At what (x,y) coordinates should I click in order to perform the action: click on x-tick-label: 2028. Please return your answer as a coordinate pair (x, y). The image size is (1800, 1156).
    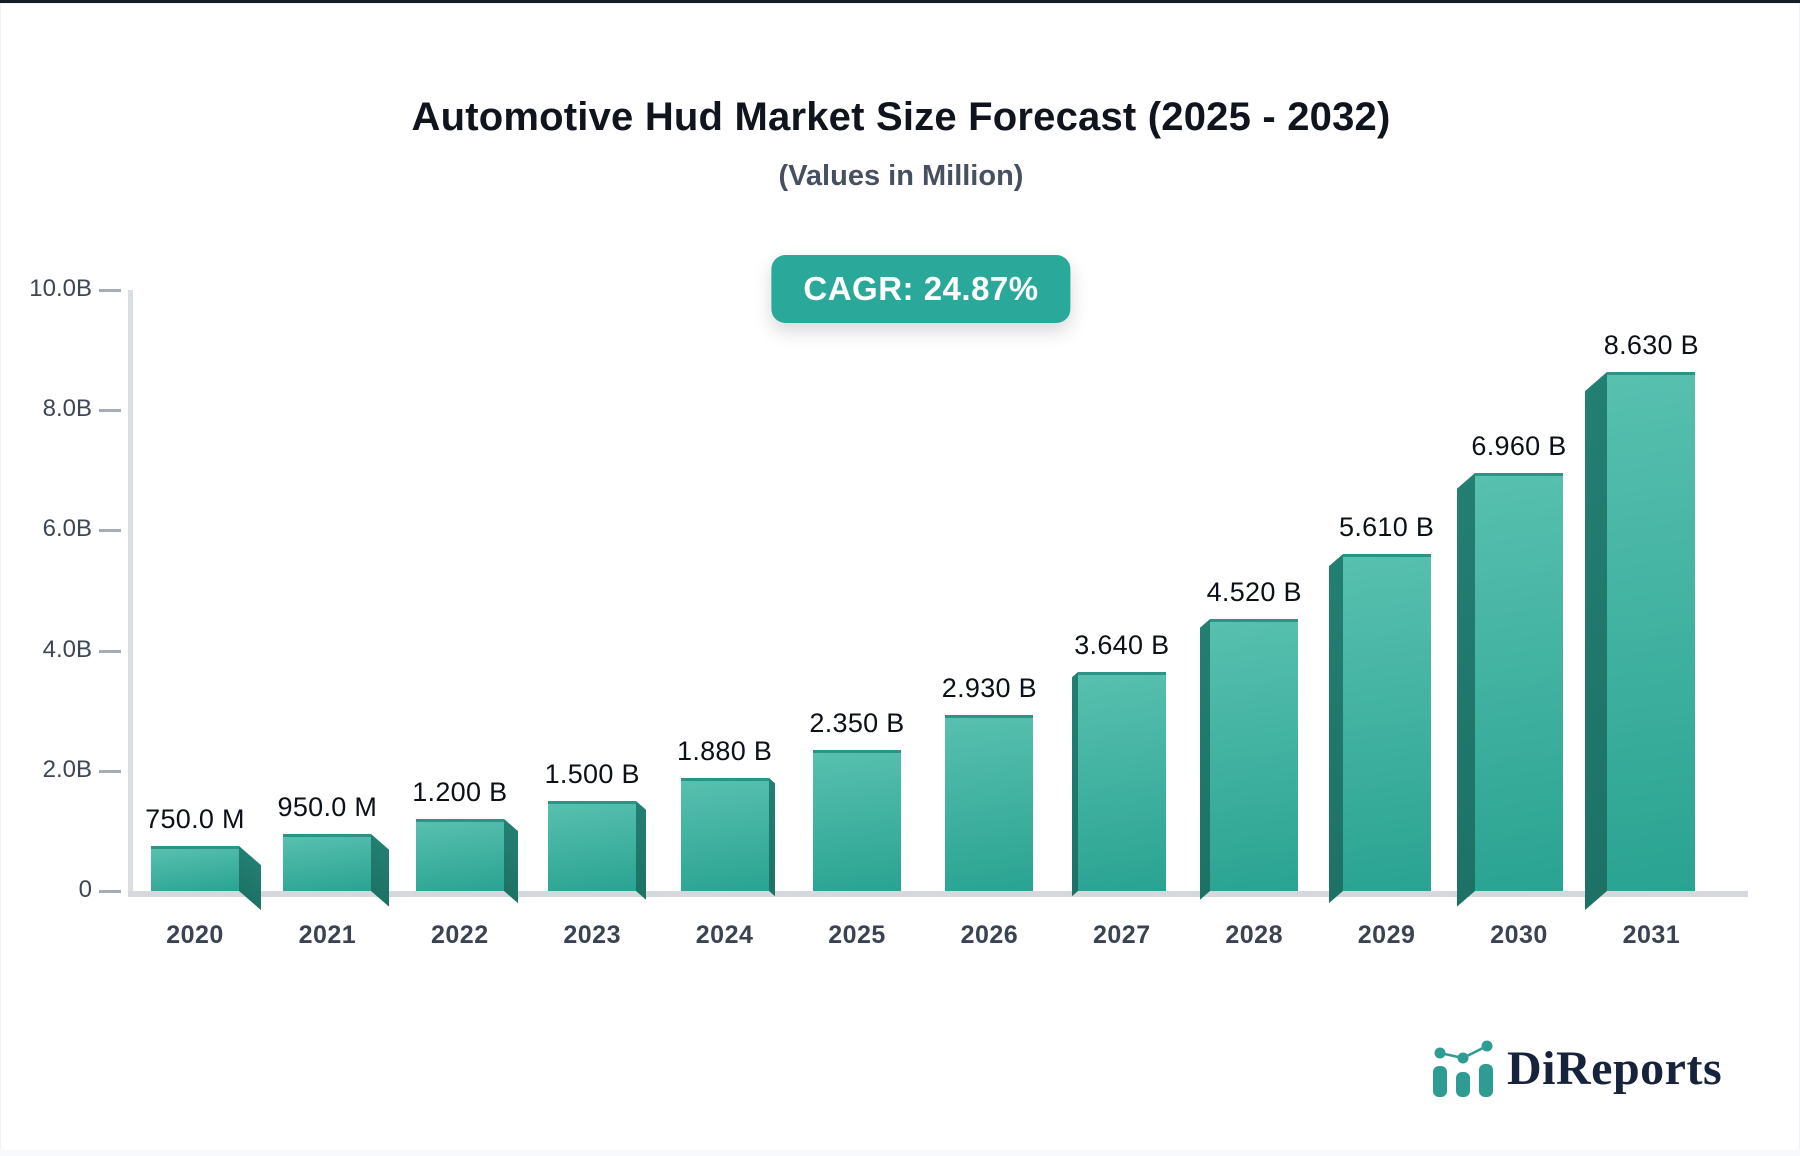
    Looking at the image, I should click on (1254, 935).